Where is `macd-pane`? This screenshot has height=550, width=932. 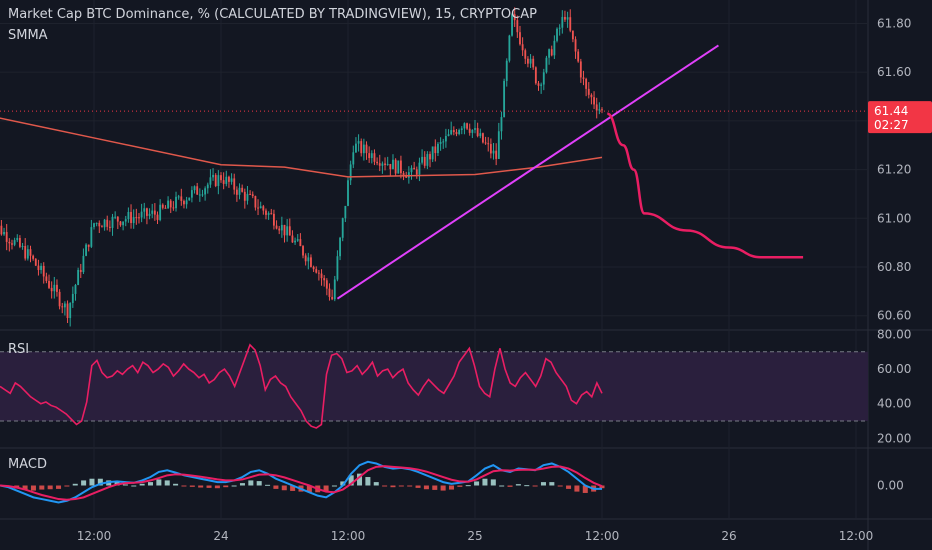
macd-pane is located at coordinates (302, 482).